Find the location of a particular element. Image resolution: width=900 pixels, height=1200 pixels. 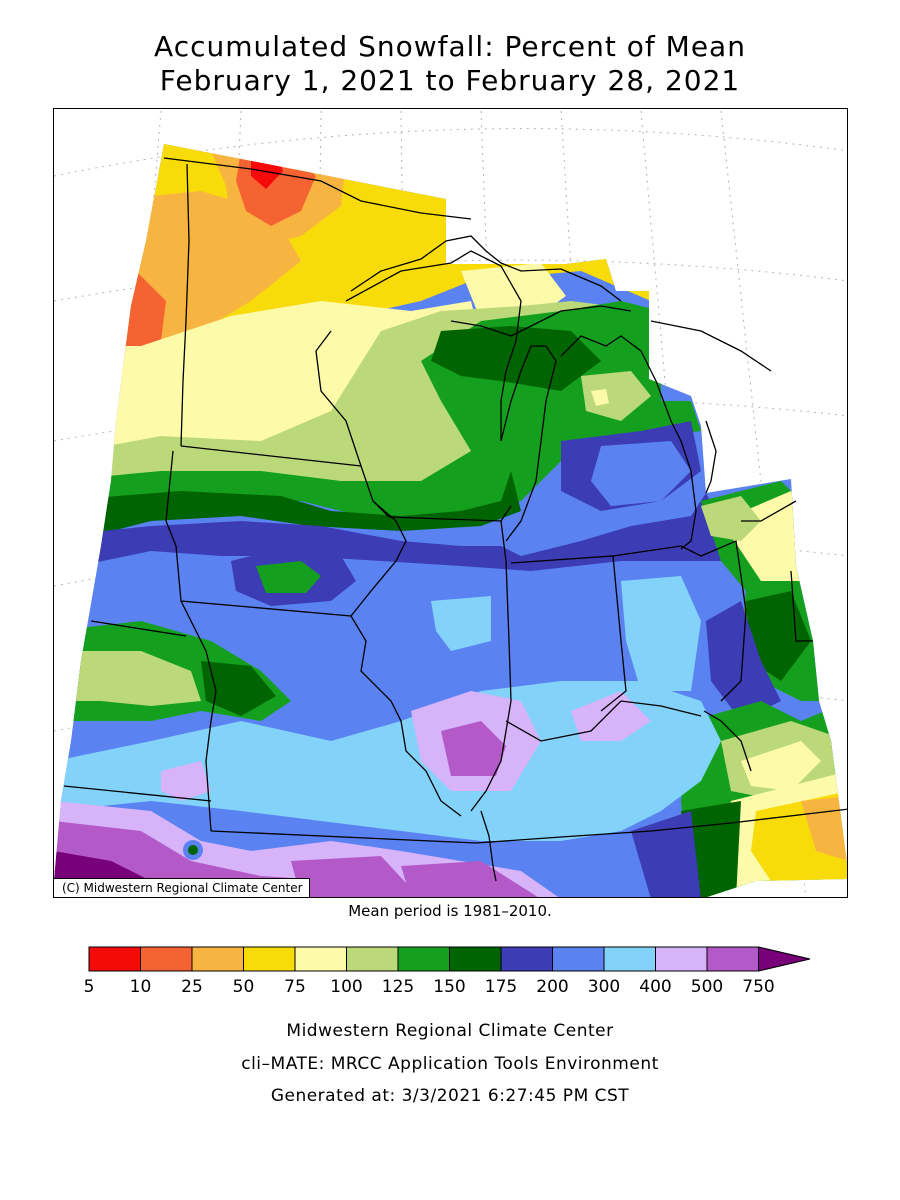

map-title-line-1: Accumulated Snowfall: Percent of Mean is located at coordinates (450, 46).